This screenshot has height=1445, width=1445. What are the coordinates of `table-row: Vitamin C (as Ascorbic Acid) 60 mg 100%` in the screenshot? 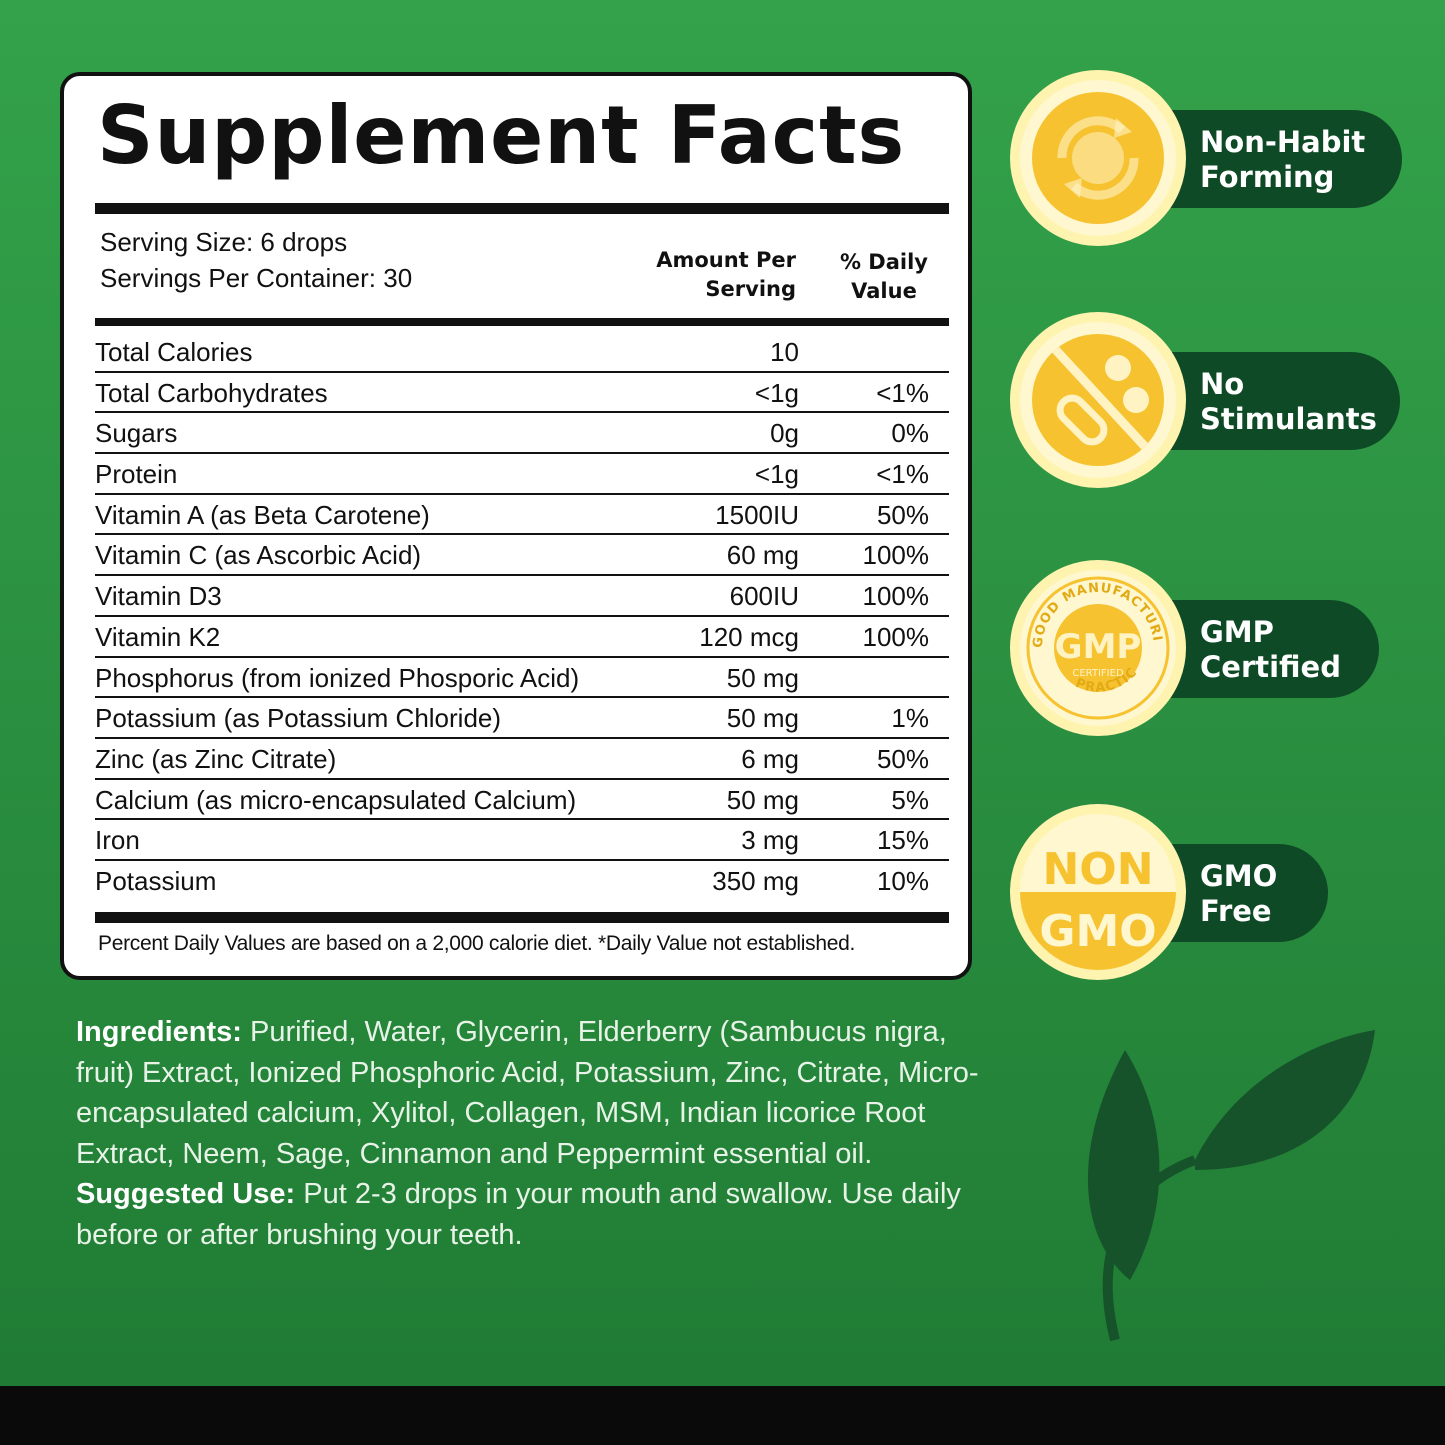 It's located at (522, 556).